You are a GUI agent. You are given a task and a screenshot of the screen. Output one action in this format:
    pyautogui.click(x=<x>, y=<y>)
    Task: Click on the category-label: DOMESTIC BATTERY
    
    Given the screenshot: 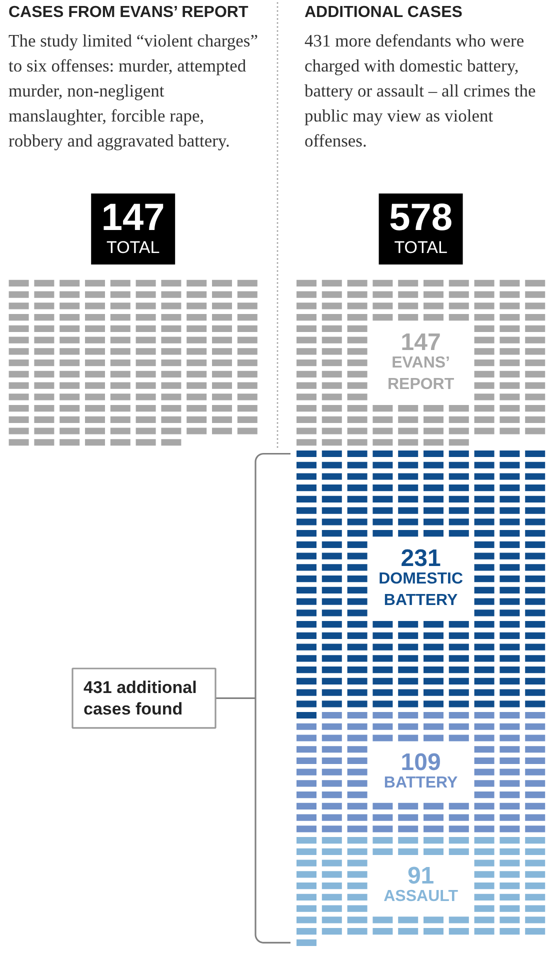 What is the action you would take?
    pyautogui.click(x=421, y=589)
    